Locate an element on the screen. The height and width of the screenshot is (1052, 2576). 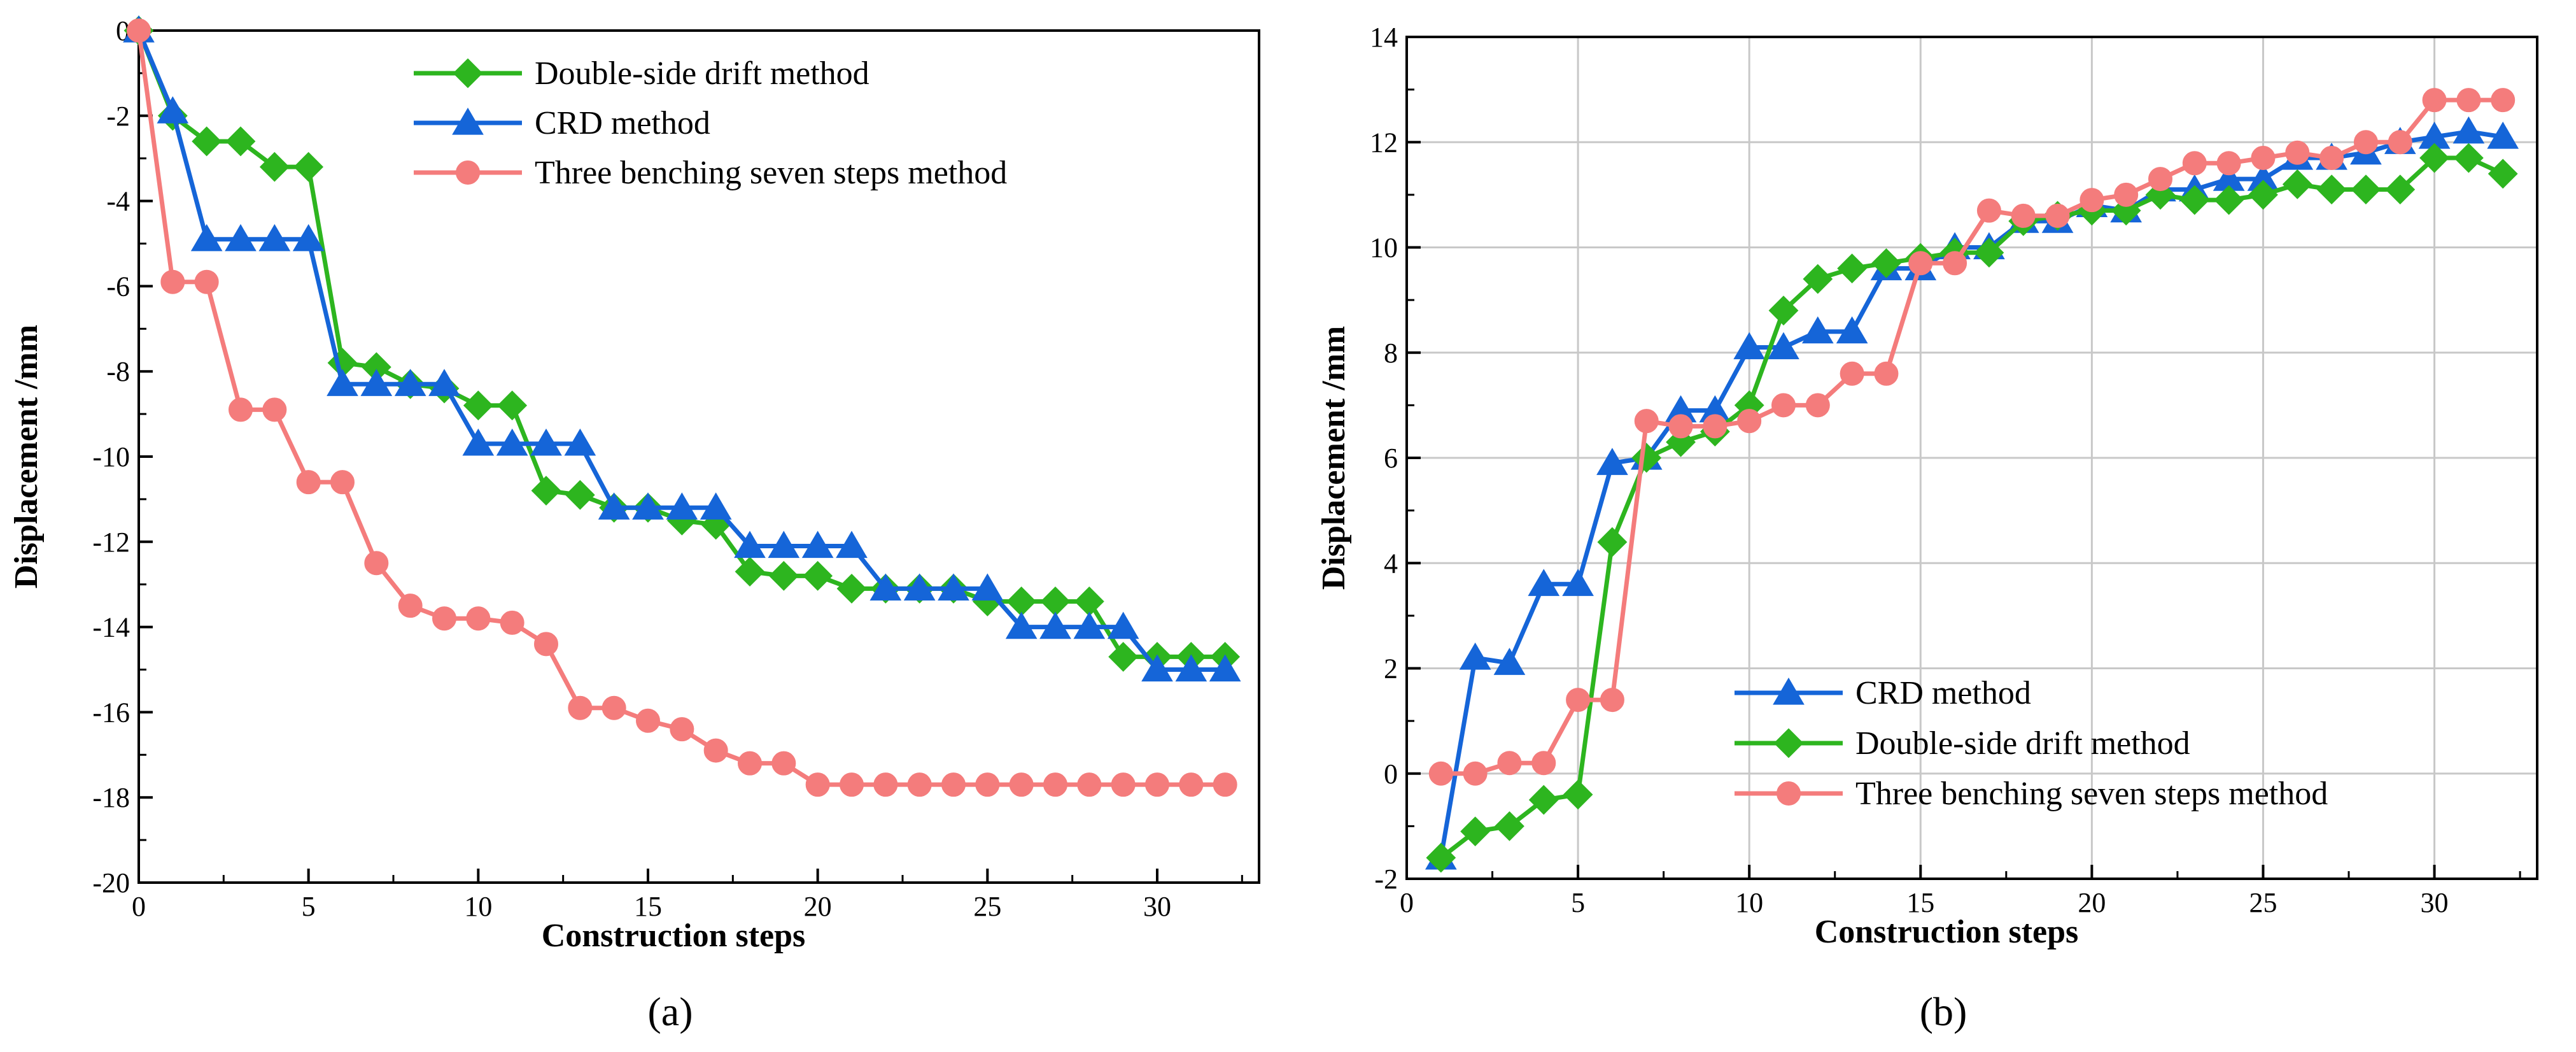
x-tick-label: 10 is located at coordinates (478, 906).